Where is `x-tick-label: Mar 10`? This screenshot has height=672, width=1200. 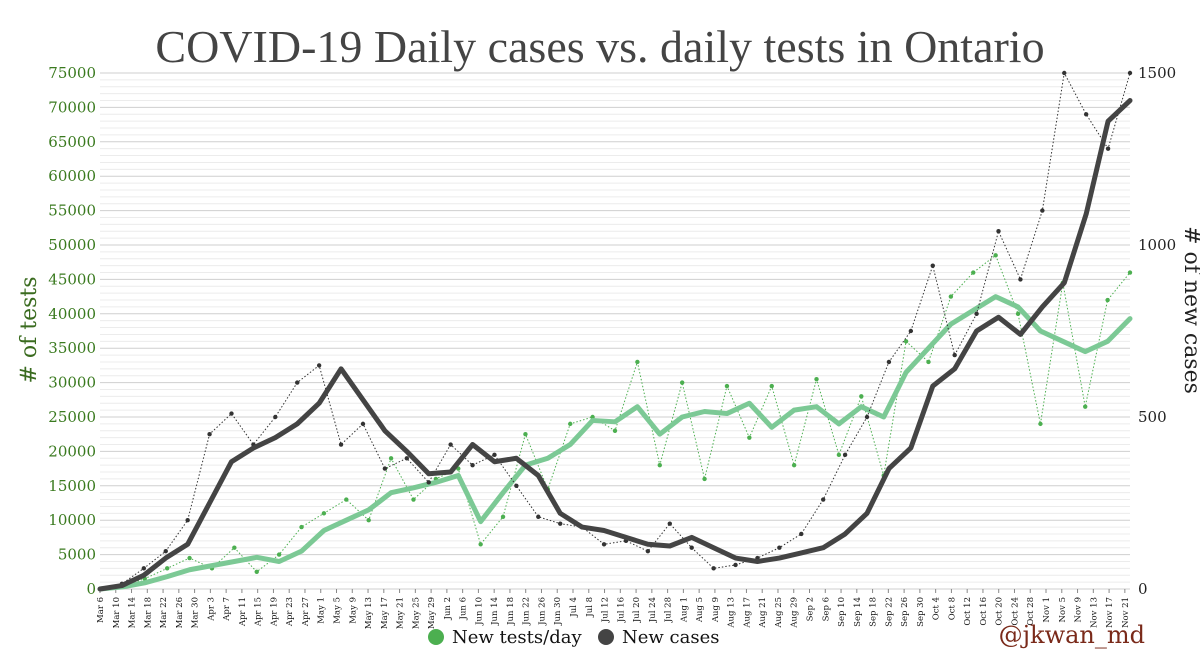
x-tick-label: Mar 10 is located at coordinates (117, 612).